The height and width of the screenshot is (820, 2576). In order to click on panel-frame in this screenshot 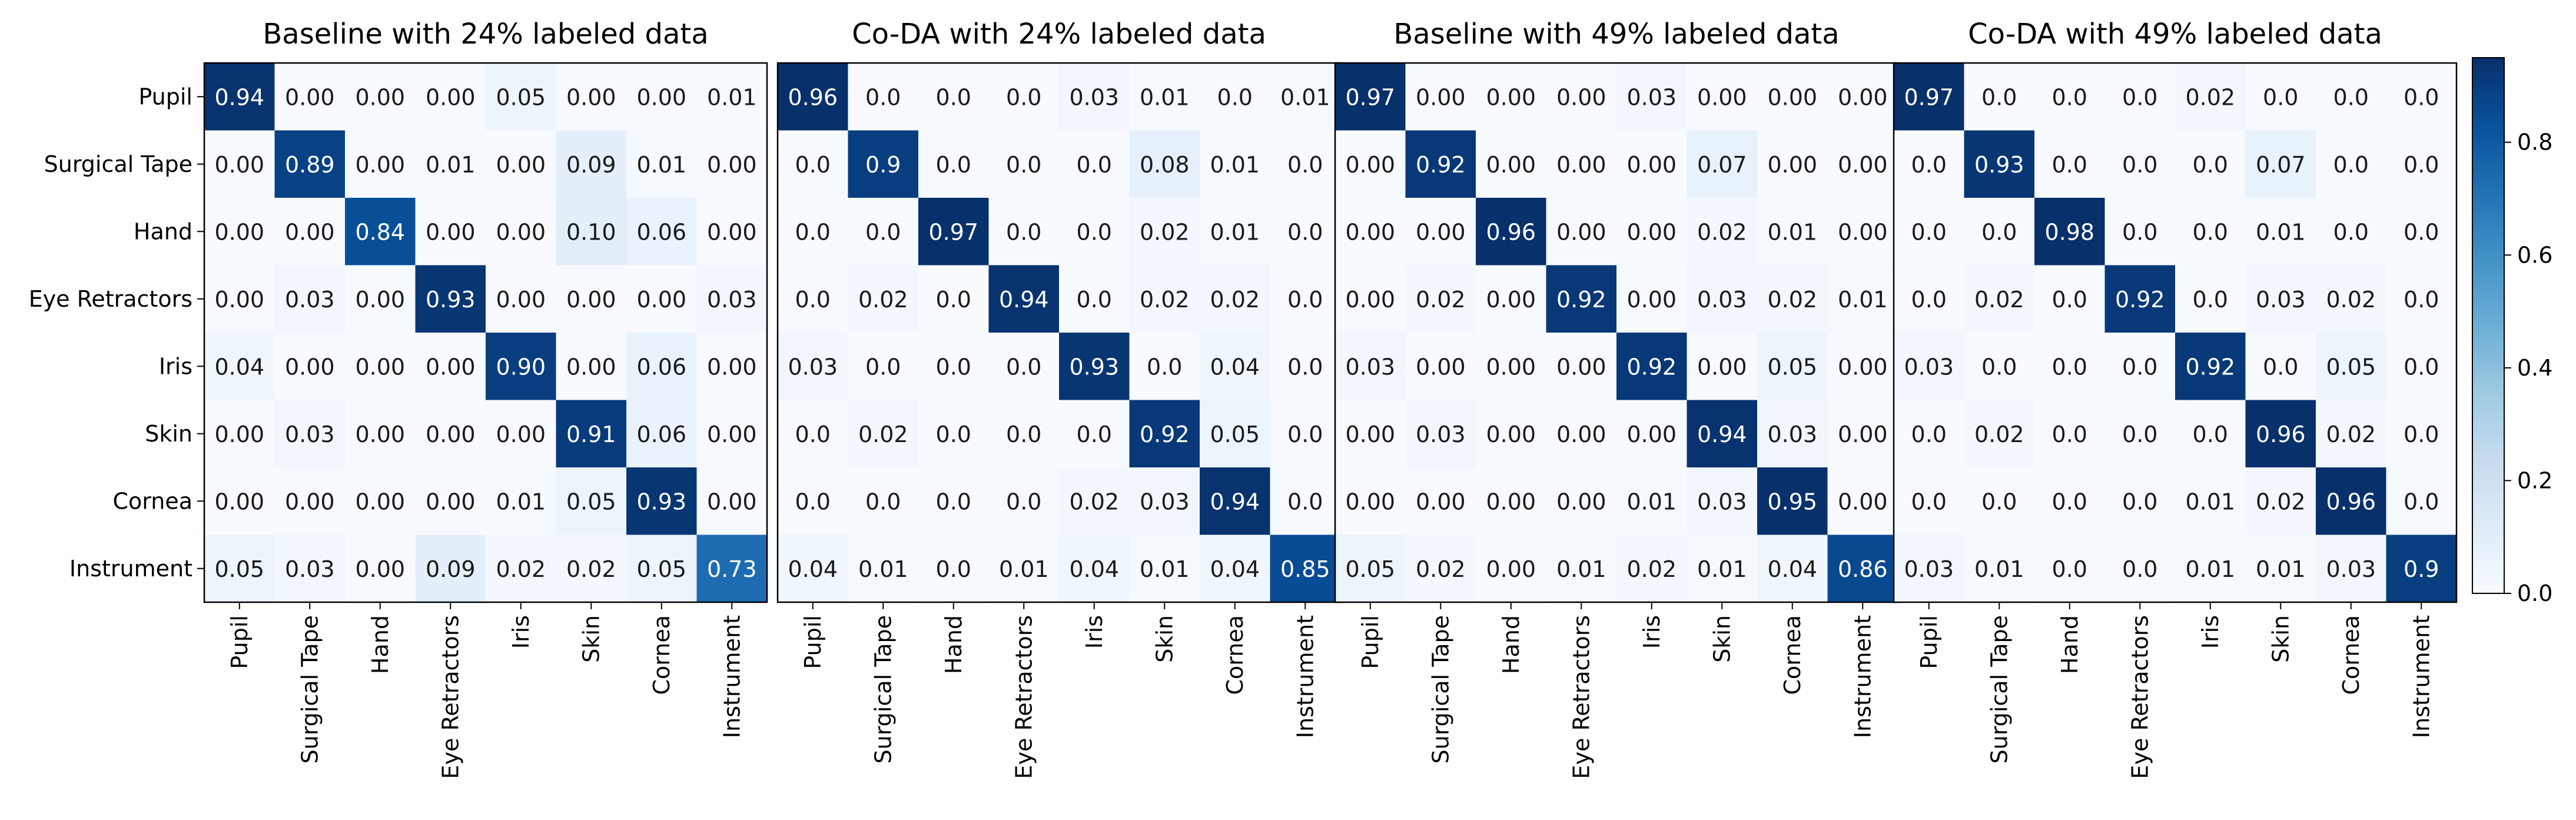, I will do `click(486, 333)`.